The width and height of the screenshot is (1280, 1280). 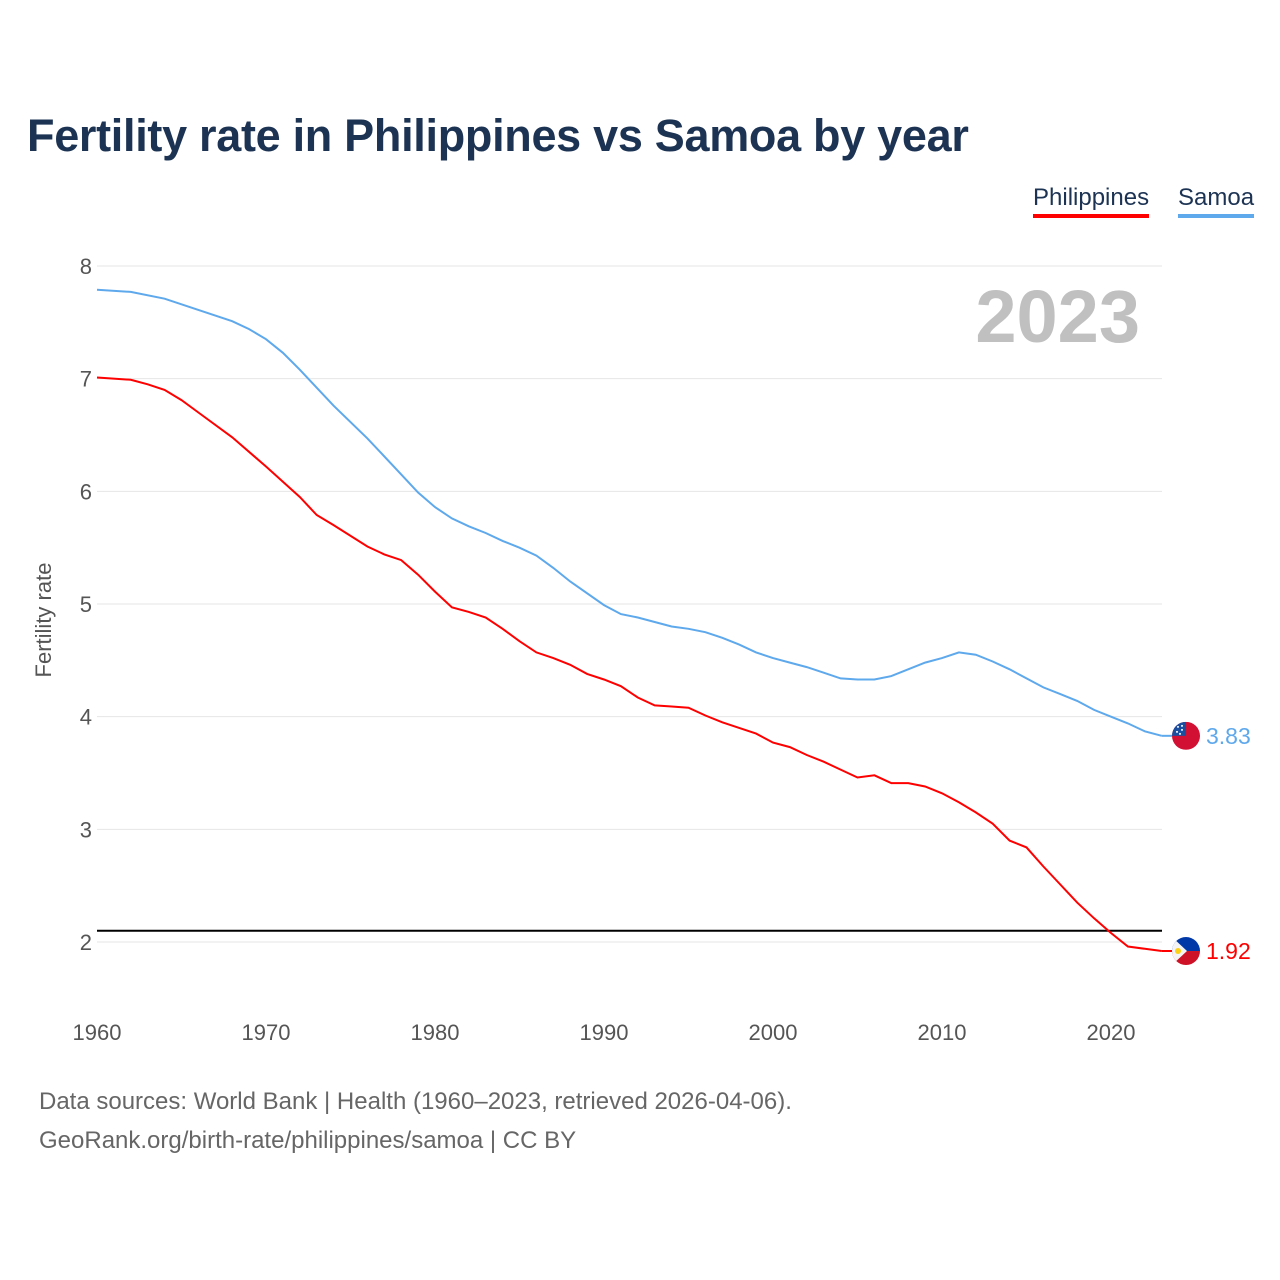 What do you see at coordinates (266, 1032) in the screenshot?
I see `x-tick-label: 1970` at bounding box center [266, 1032].